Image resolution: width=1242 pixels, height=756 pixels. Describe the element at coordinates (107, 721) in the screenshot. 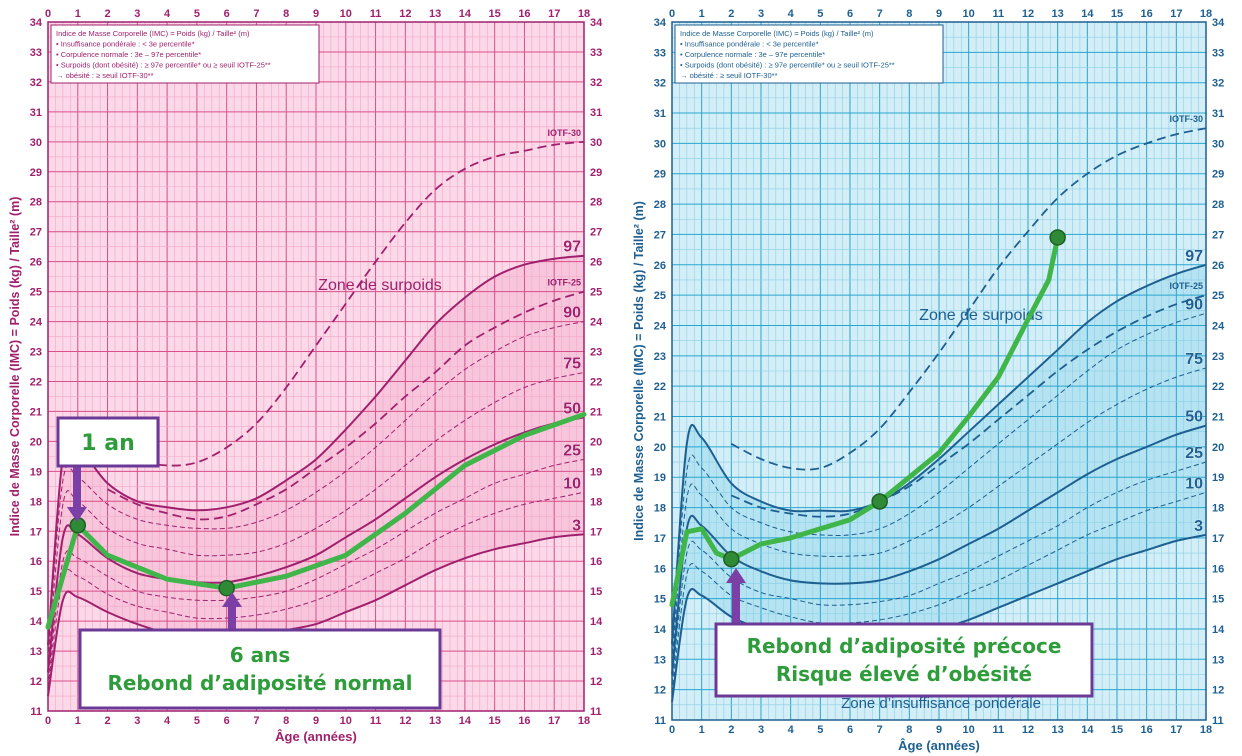

I see `x-tick-label-bottom: 2` at that location.